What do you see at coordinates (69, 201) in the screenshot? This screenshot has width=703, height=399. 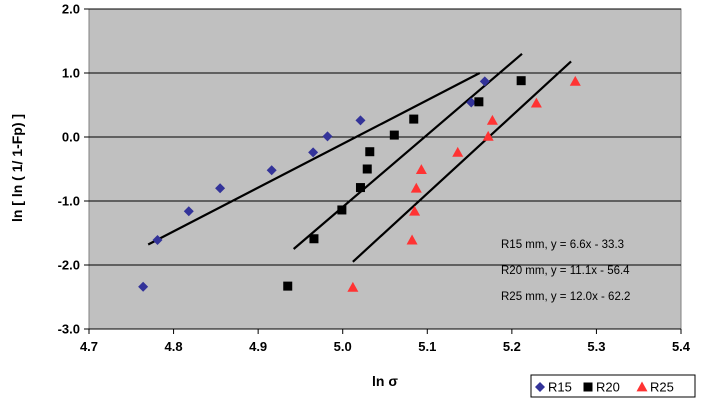 I see `y-tick-label: -1.0` at bounding box center [69, 201].